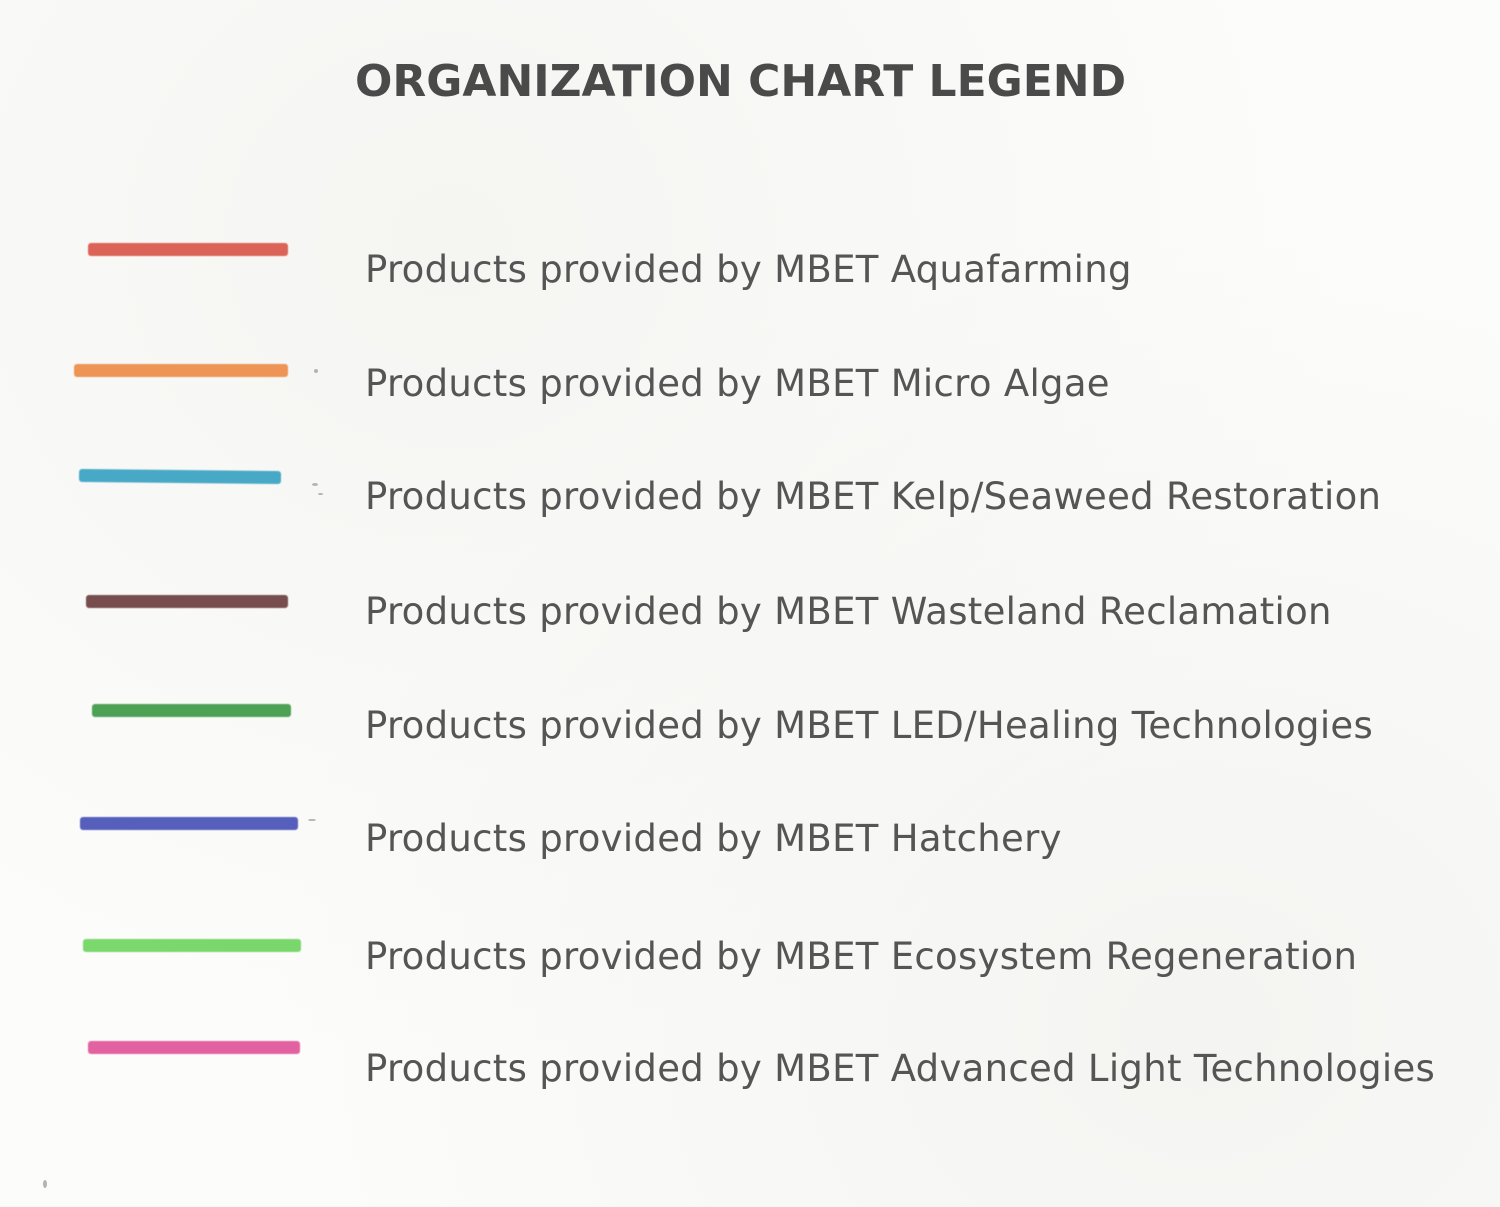 This screenshot has height=1207, width=1500. Describe the element at coordinates (187, 601) in the screenshot. I see `legend-swatch-wasteland` at that location.